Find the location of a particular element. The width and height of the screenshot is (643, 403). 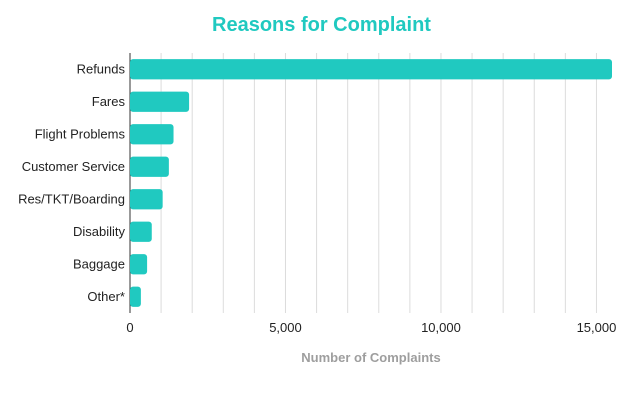

bar-customer-service is located at coordinates (149, 166).